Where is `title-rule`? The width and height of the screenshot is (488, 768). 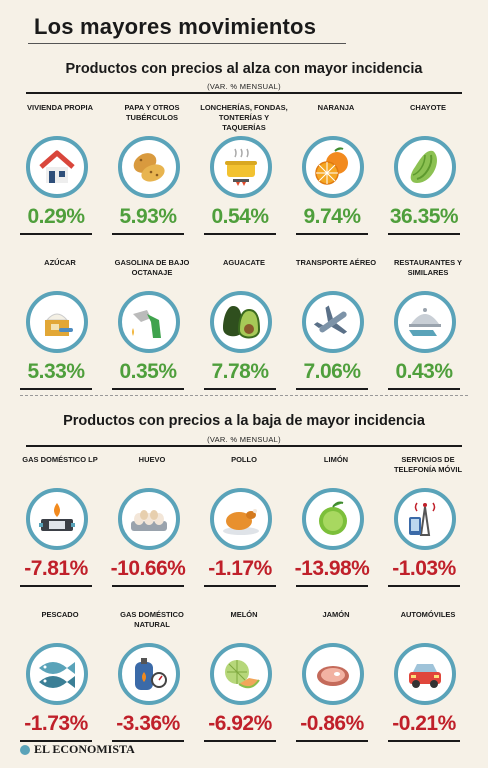 title-rule is located at coordinates (187, 43).